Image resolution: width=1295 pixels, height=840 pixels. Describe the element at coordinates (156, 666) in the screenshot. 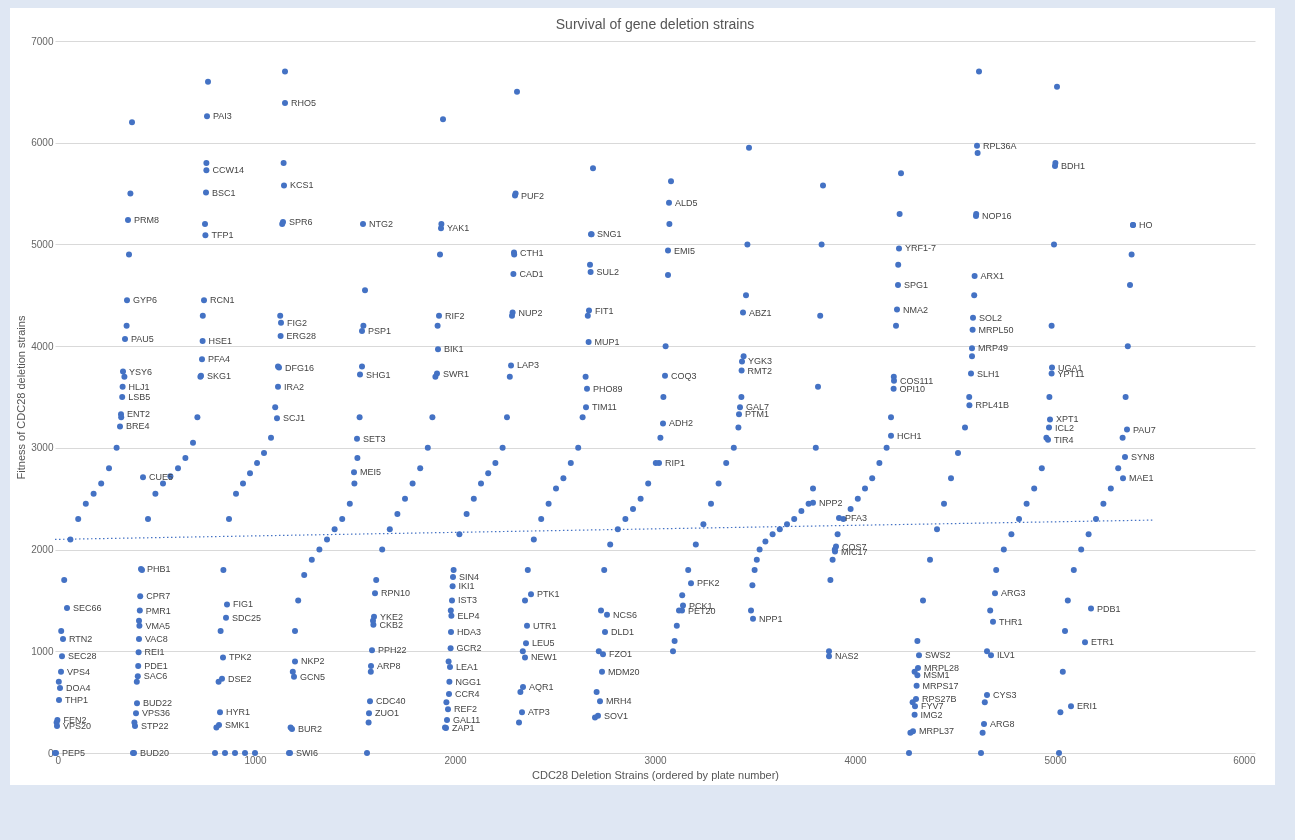

I see `annotation: PDE1` at that location.